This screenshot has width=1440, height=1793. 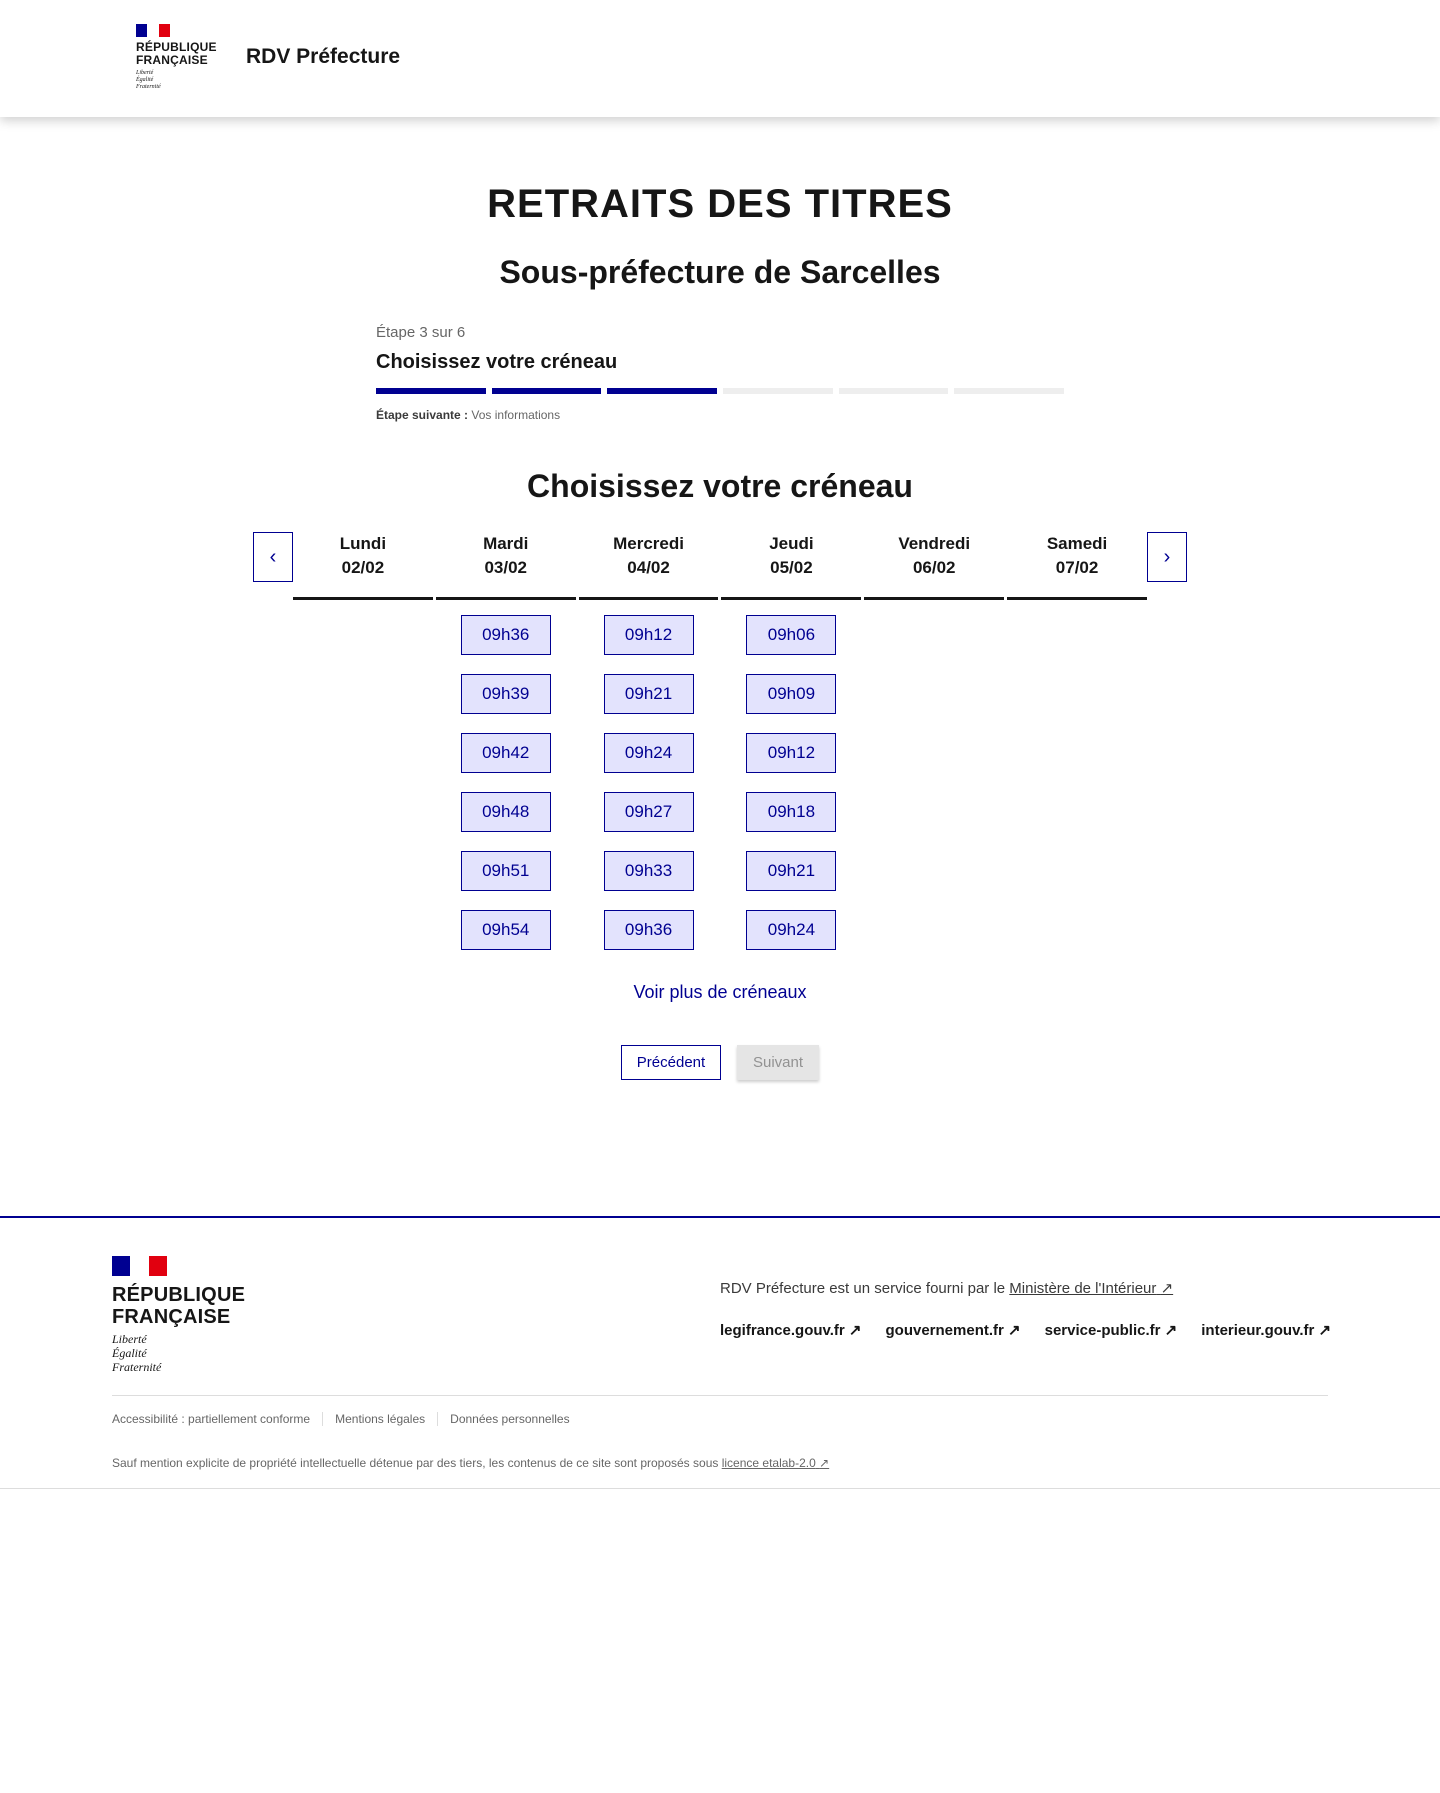 What do you see at coordinates (505, 930) in the screenshot?
I see `time-slot-button: 09h54` at bounding box center [505, 930].